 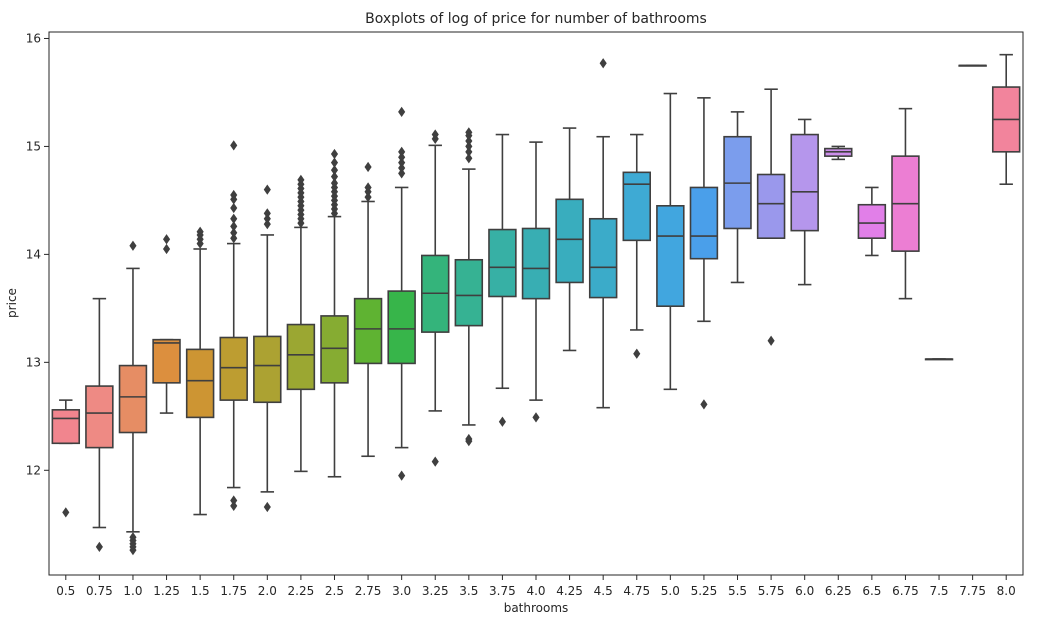 What do you see at coordinates (838, 591) in the screenshot?
I see `x-tick-label: 6.25` at bounding box center [838, 591].